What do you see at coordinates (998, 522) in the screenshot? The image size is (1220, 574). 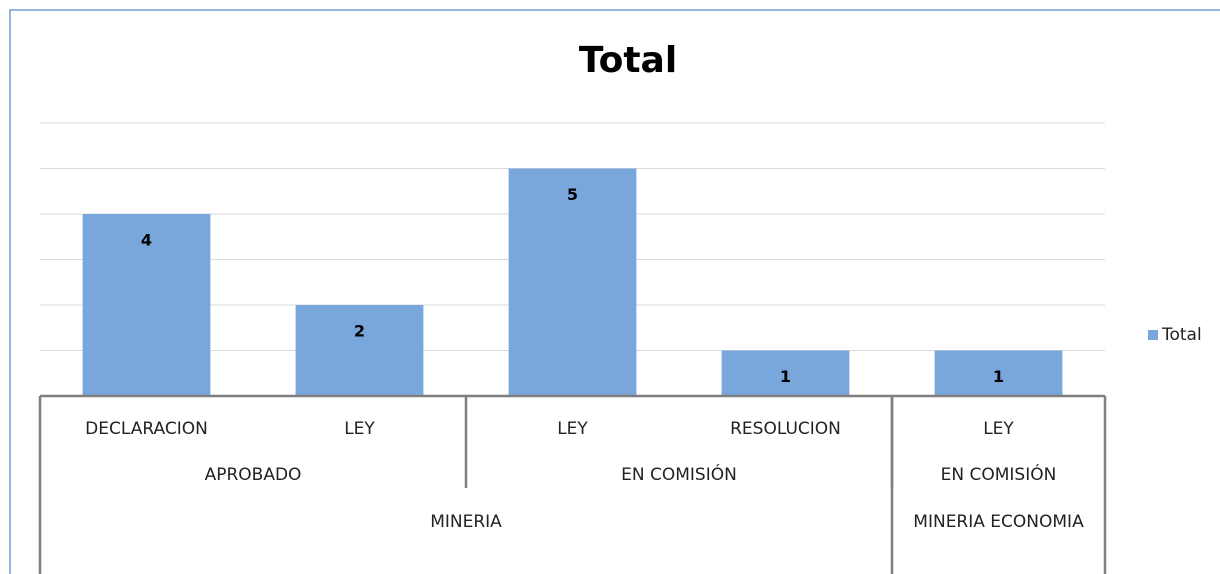 I see `category-group-label: MINERIA ECONOMIA` at bounding box center [998, 522].